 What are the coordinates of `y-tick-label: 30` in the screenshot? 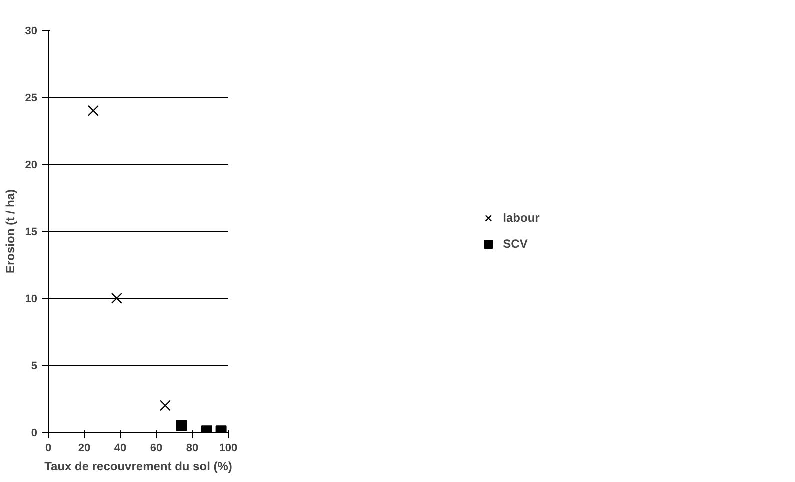 It's located at (31, 32).